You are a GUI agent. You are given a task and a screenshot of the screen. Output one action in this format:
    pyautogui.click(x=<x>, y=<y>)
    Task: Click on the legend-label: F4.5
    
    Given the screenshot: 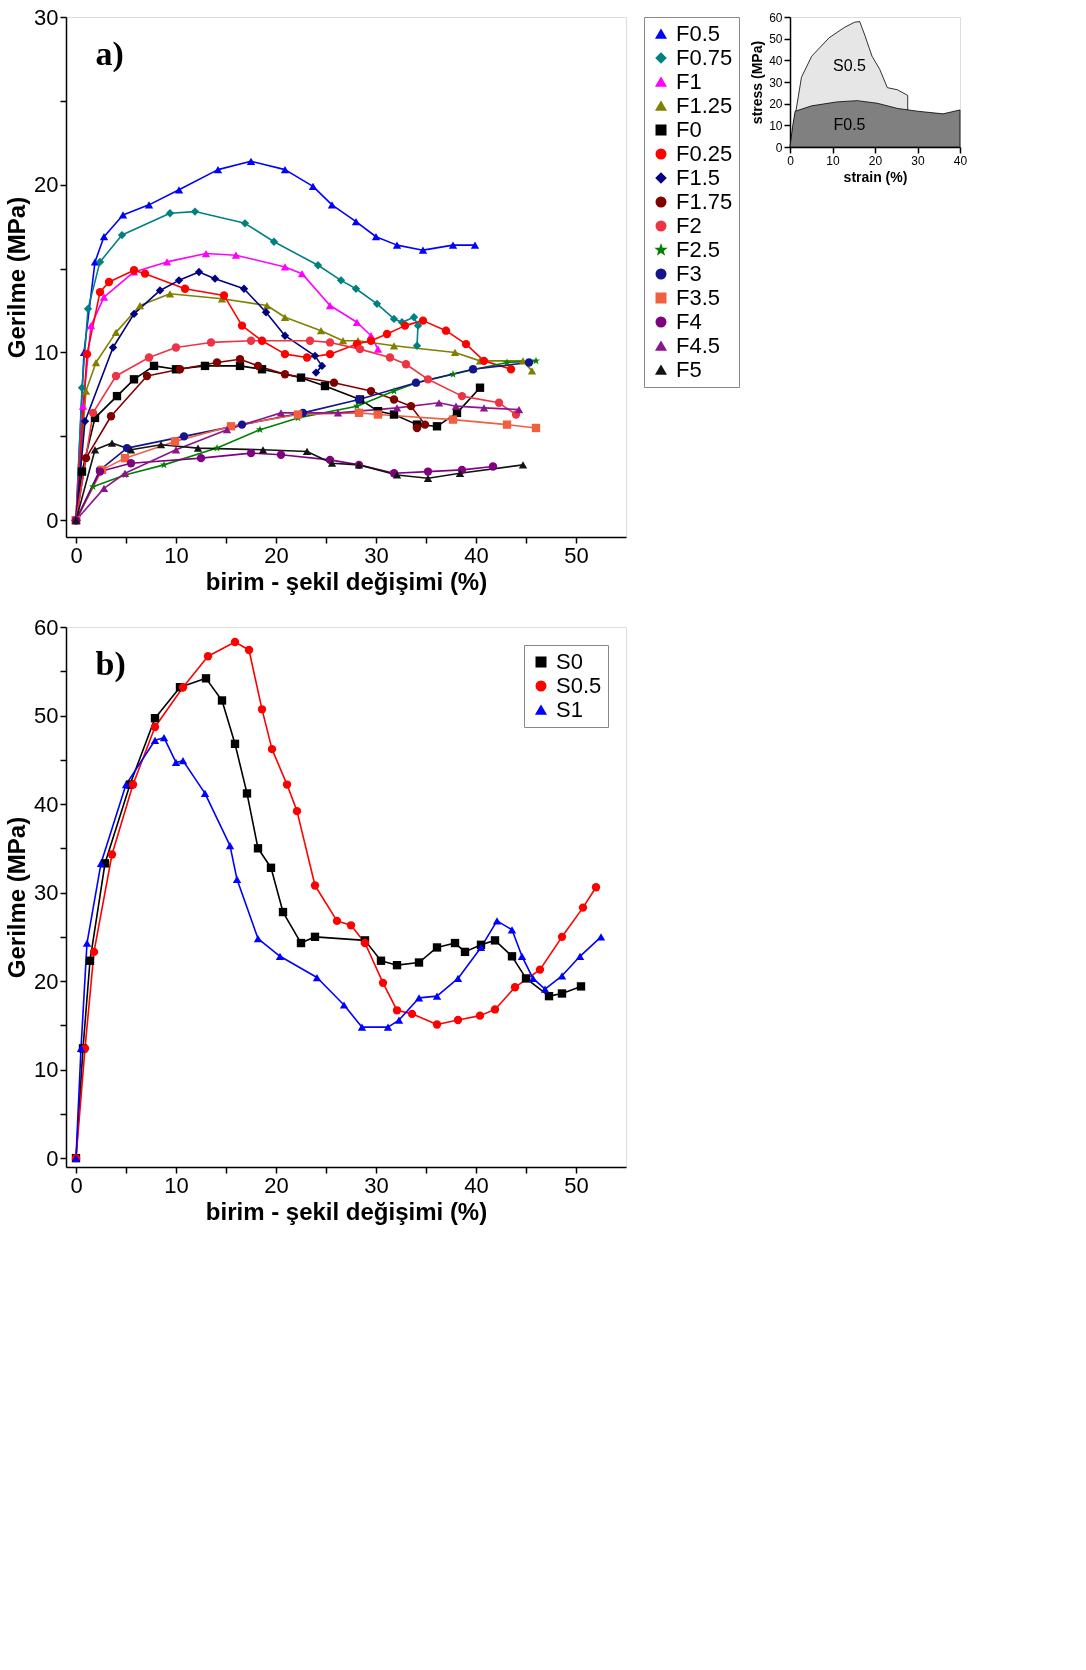 What is the action you would take?
    pyautogui.click(x=698, y=345)
    